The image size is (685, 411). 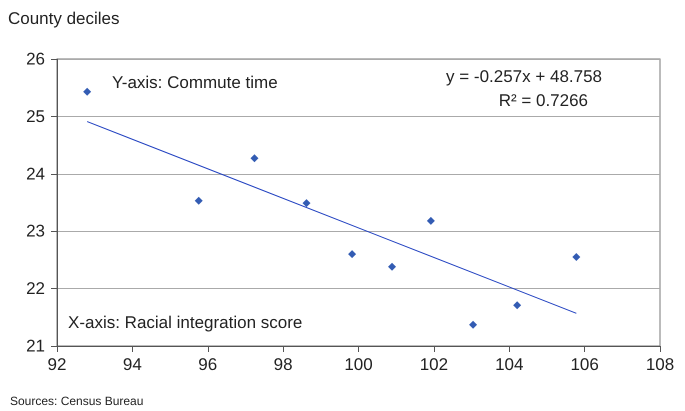 What do you see at coordinates (358, 364) in the screenshot?
I see `x-tick-label: 100` at bounding box center [358, 364].